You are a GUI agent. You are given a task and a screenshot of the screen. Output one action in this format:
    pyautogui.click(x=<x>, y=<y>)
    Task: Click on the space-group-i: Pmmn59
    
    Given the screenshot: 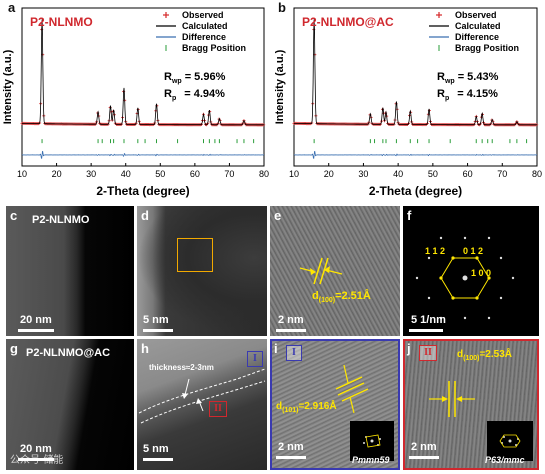 What is the action you would take?
    pyautogui.click(x=371, y=460)
    